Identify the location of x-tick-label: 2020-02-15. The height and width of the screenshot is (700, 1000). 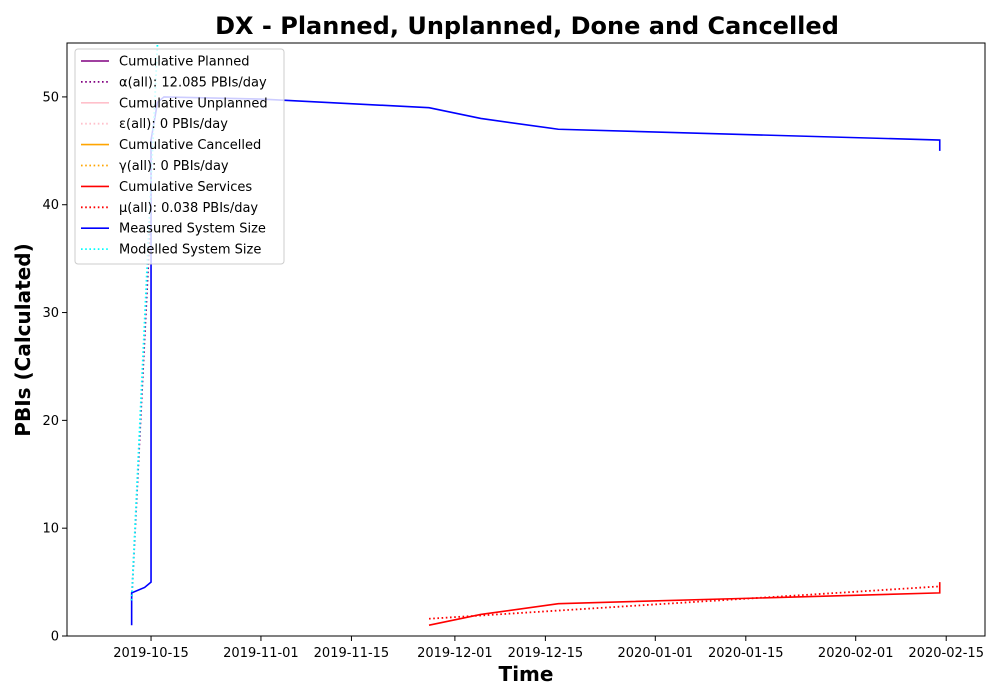
(946, 653).